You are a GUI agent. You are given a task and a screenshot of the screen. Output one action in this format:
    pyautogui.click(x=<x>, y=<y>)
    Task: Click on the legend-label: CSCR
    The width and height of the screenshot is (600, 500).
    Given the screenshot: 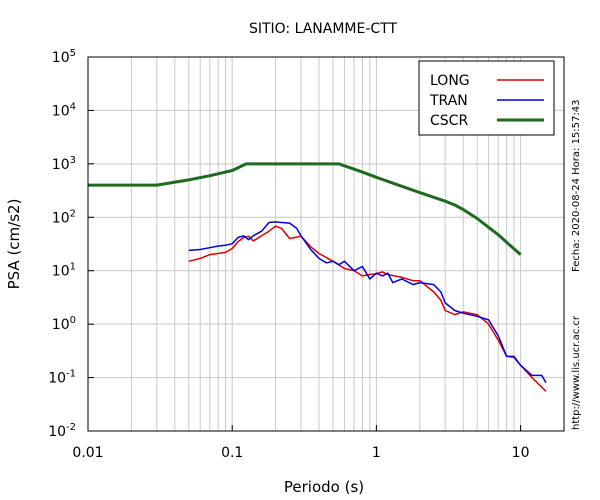 What is the action you would take?
    pyautogui.click(x=449, y=121)
    